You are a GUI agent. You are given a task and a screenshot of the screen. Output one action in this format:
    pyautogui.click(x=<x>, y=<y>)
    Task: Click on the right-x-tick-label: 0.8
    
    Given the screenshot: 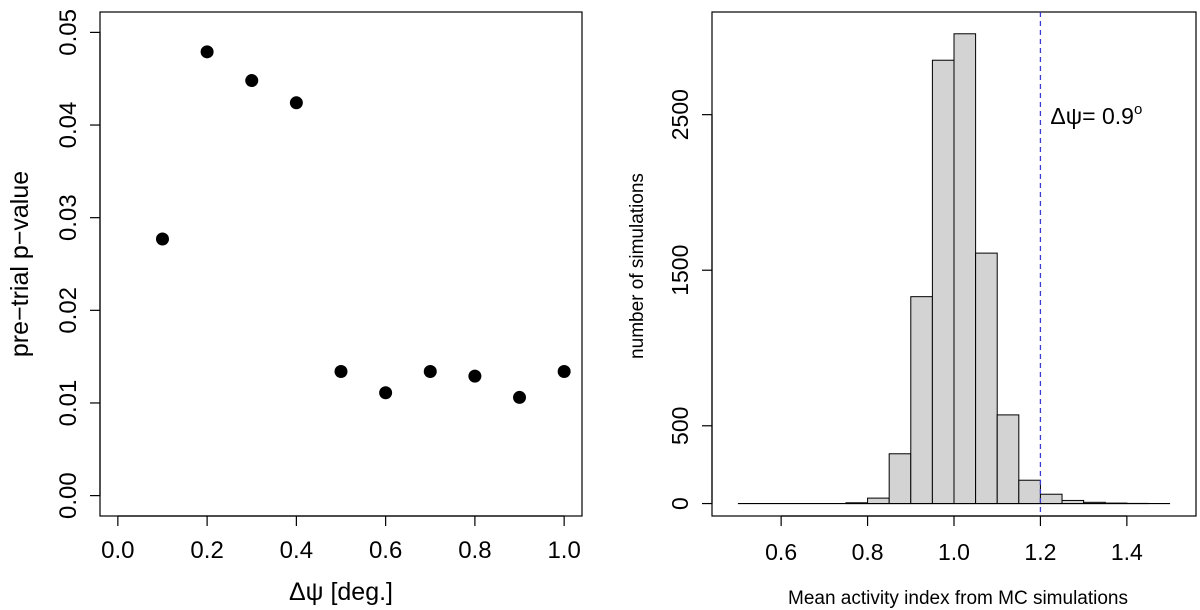 What is the action you would take?
    pyautogui.click(x=868, y=552)
    